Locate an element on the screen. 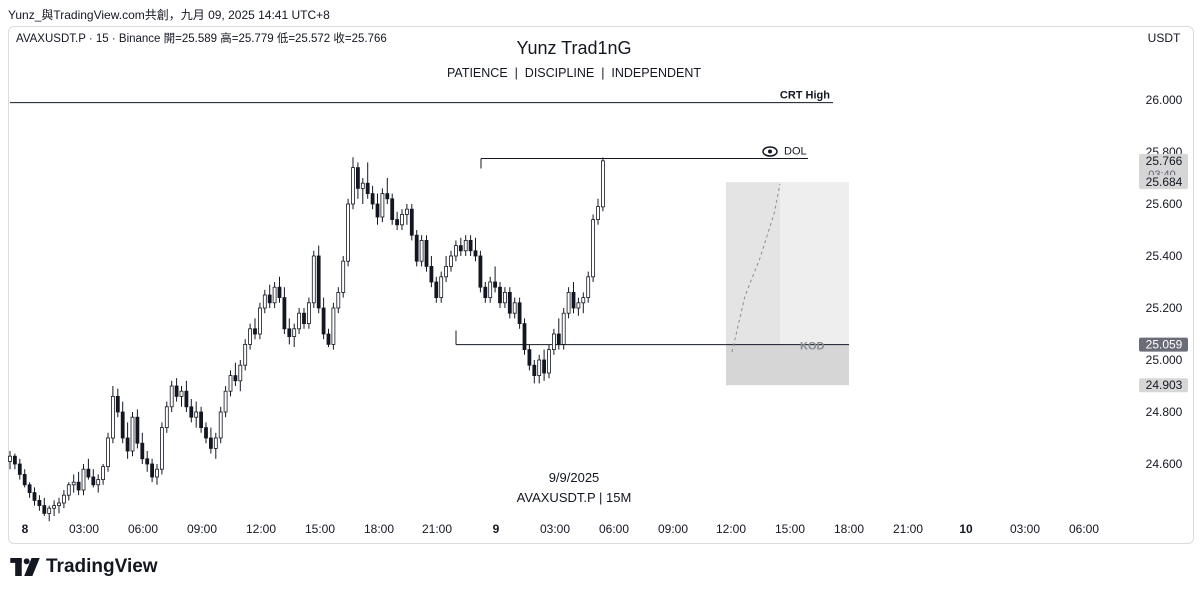 The image size is (1200, 593). kod-label: KOD is located at coordinates (812, 347).